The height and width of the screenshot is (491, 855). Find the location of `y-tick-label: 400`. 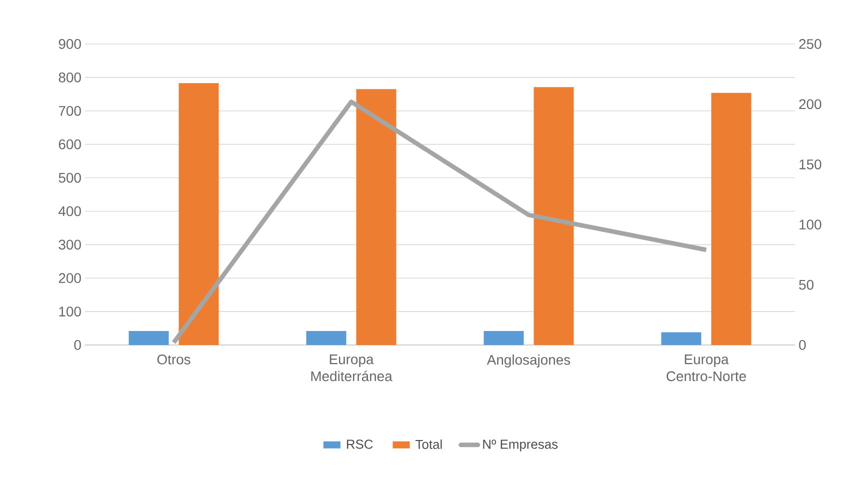

y-tick-label: 400 is located at coordinates (69, 211).